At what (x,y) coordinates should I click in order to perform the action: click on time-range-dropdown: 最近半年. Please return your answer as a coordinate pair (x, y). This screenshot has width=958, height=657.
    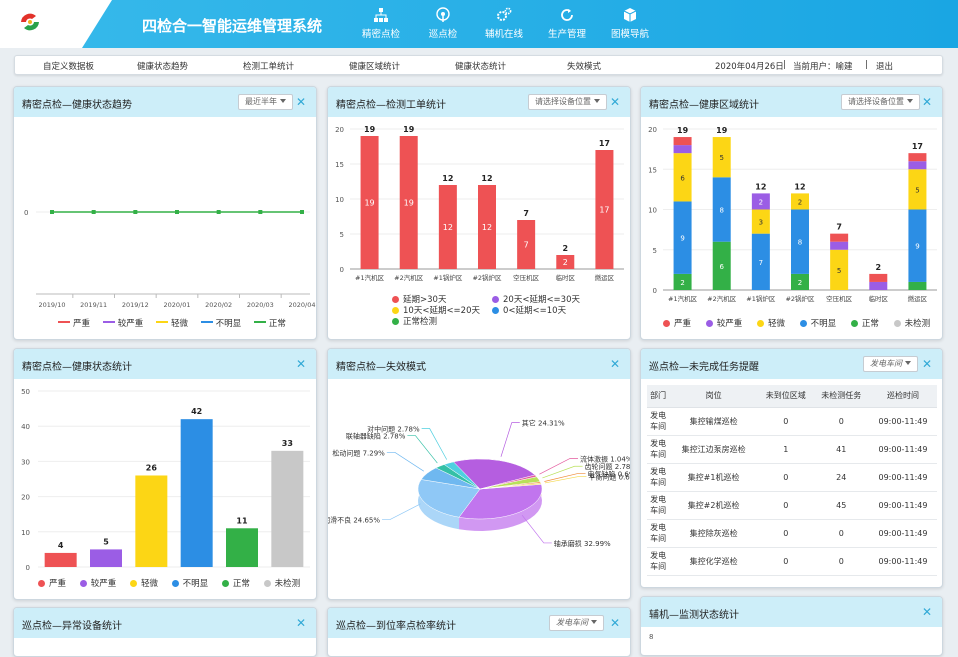
    Looking at the image, I should click on (265, 102).